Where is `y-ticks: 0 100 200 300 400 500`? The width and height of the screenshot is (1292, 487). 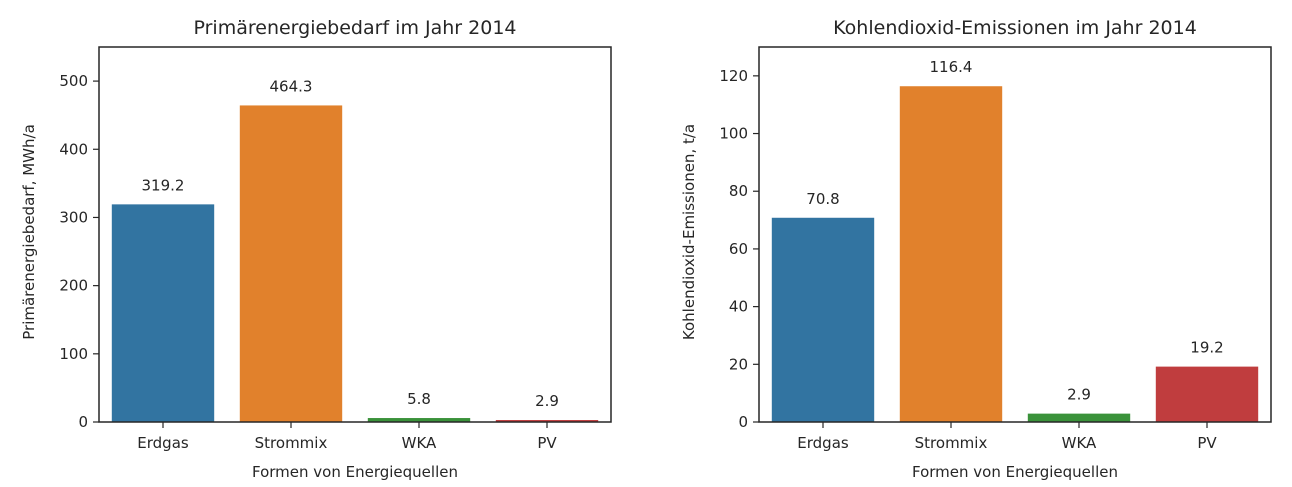 y-ticks: 0 100 200 300 400 500 is located at coordinates (79, 251).